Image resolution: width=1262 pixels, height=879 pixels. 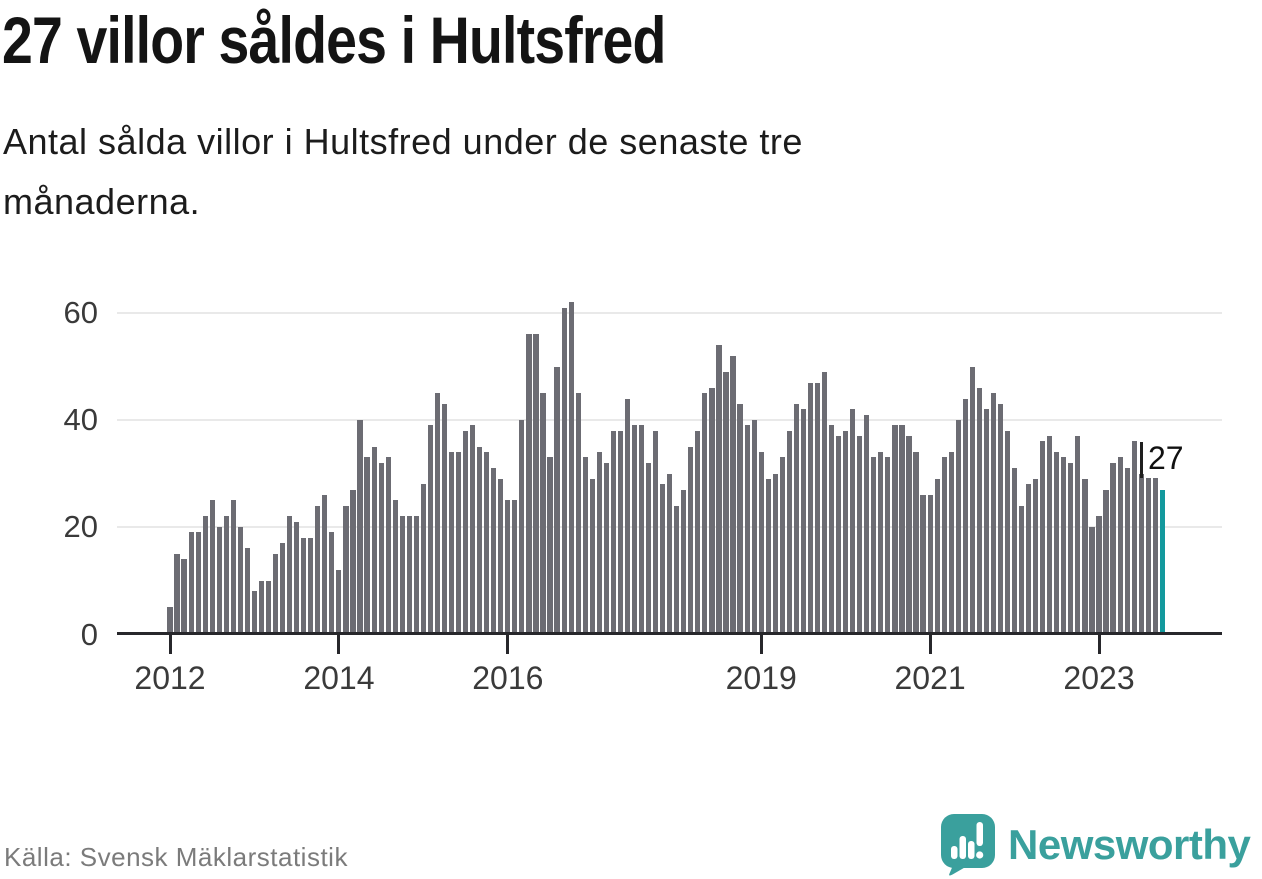 What do you see at coordinates (968, 845) in the screenshot?
I see `newsworthy-logo-icon` at bounding box center [968, 845].